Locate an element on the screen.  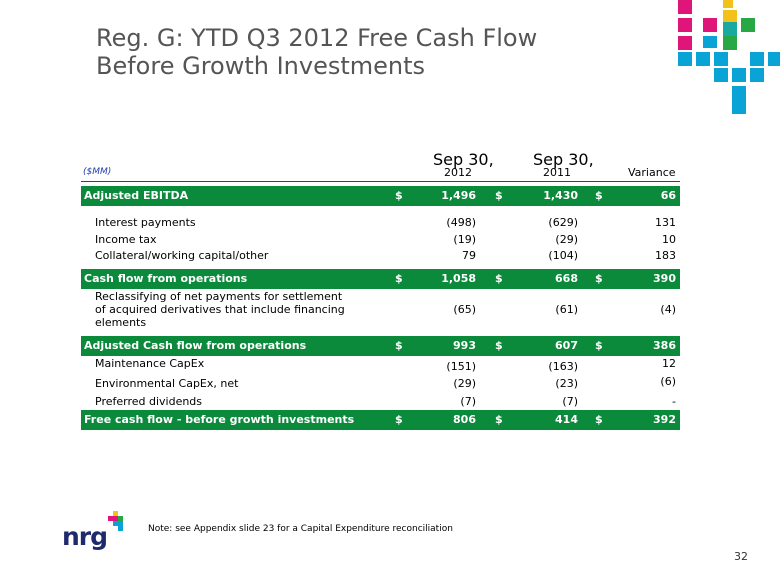
row-label: Cash flow from operations is located at coordinates (166, 278).